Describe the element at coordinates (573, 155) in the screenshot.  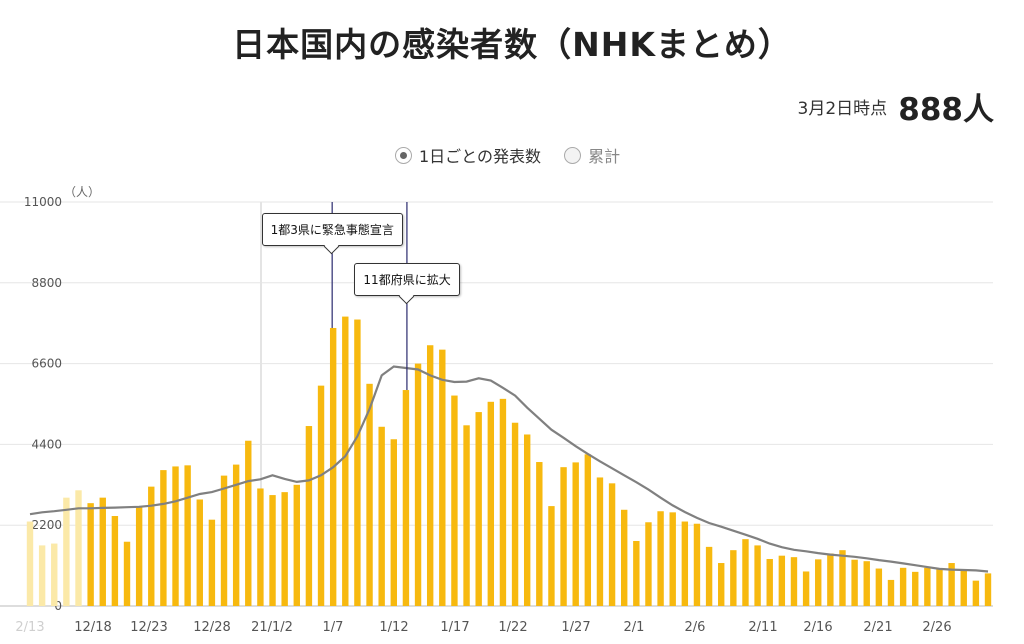
I see `radio-unselected-icon` at that location.